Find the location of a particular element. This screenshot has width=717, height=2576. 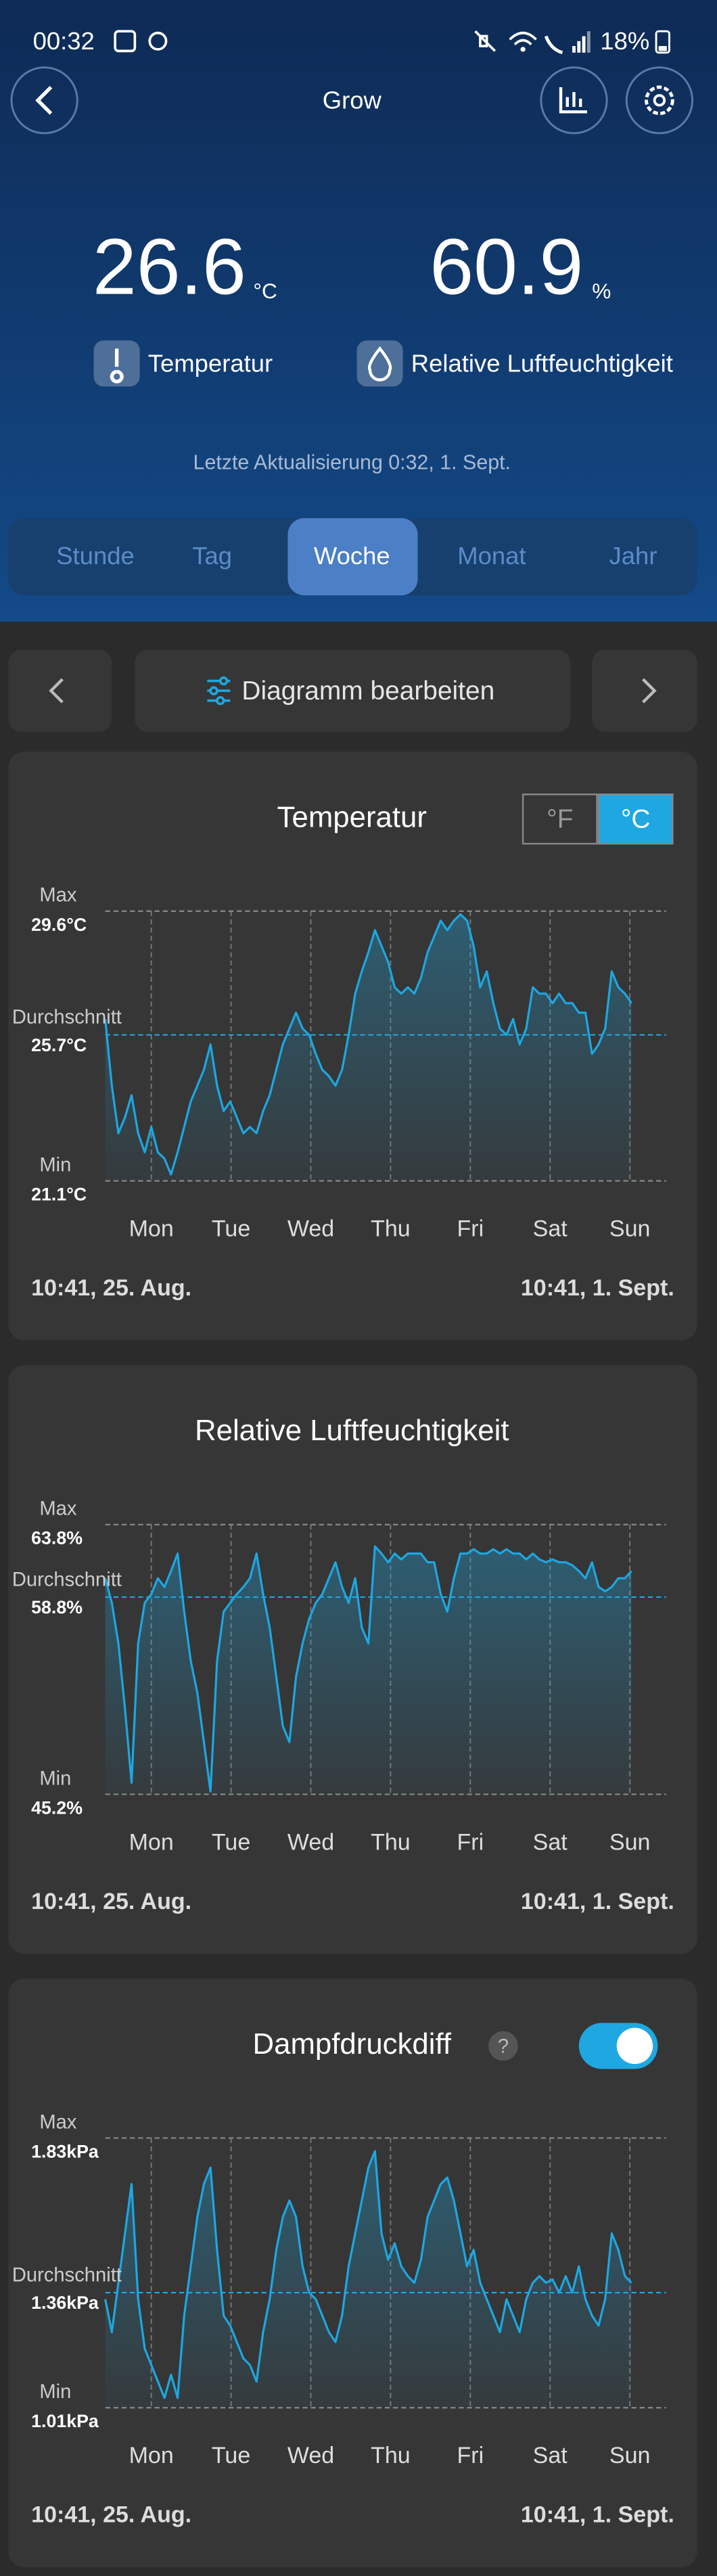

tab-label: Tag is located at coordinates (212, 556).